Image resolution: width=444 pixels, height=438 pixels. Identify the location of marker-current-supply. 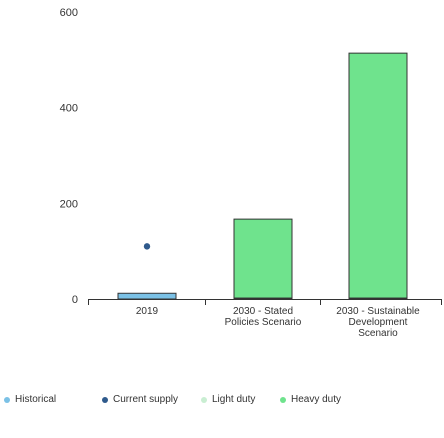
(147, 246).